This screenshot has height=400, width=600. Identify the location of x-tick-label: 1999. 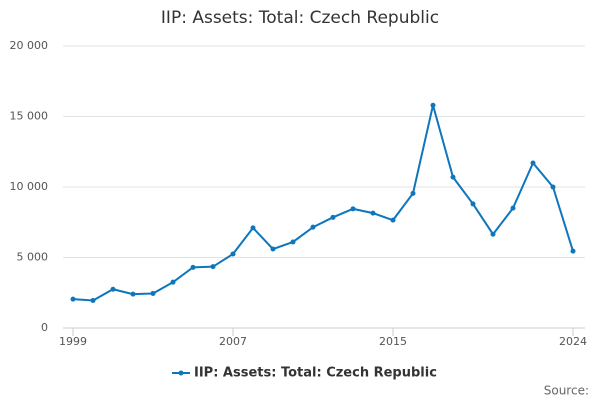
(73, 341).